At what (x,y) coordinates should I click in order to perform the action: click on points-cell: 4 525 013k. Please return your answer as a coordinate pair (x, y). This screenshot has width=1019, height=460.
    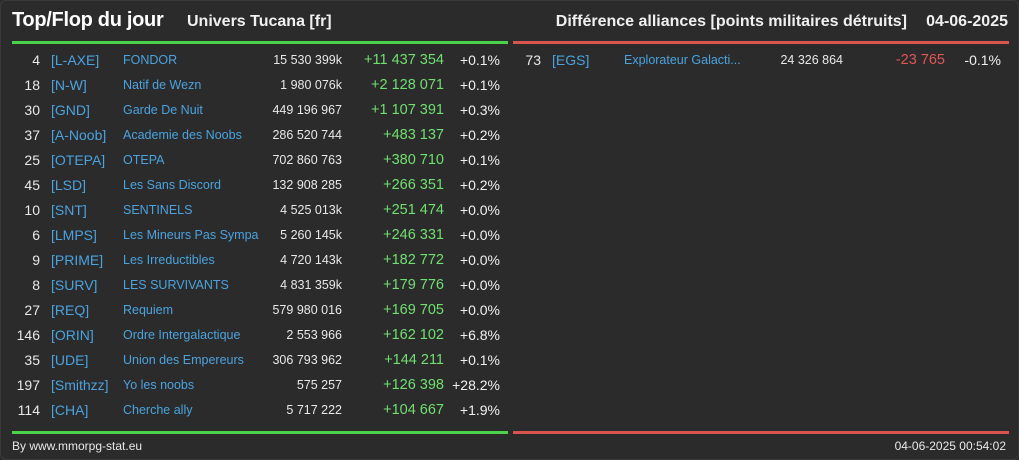
    Looking at the image, I should click on (311, 210).